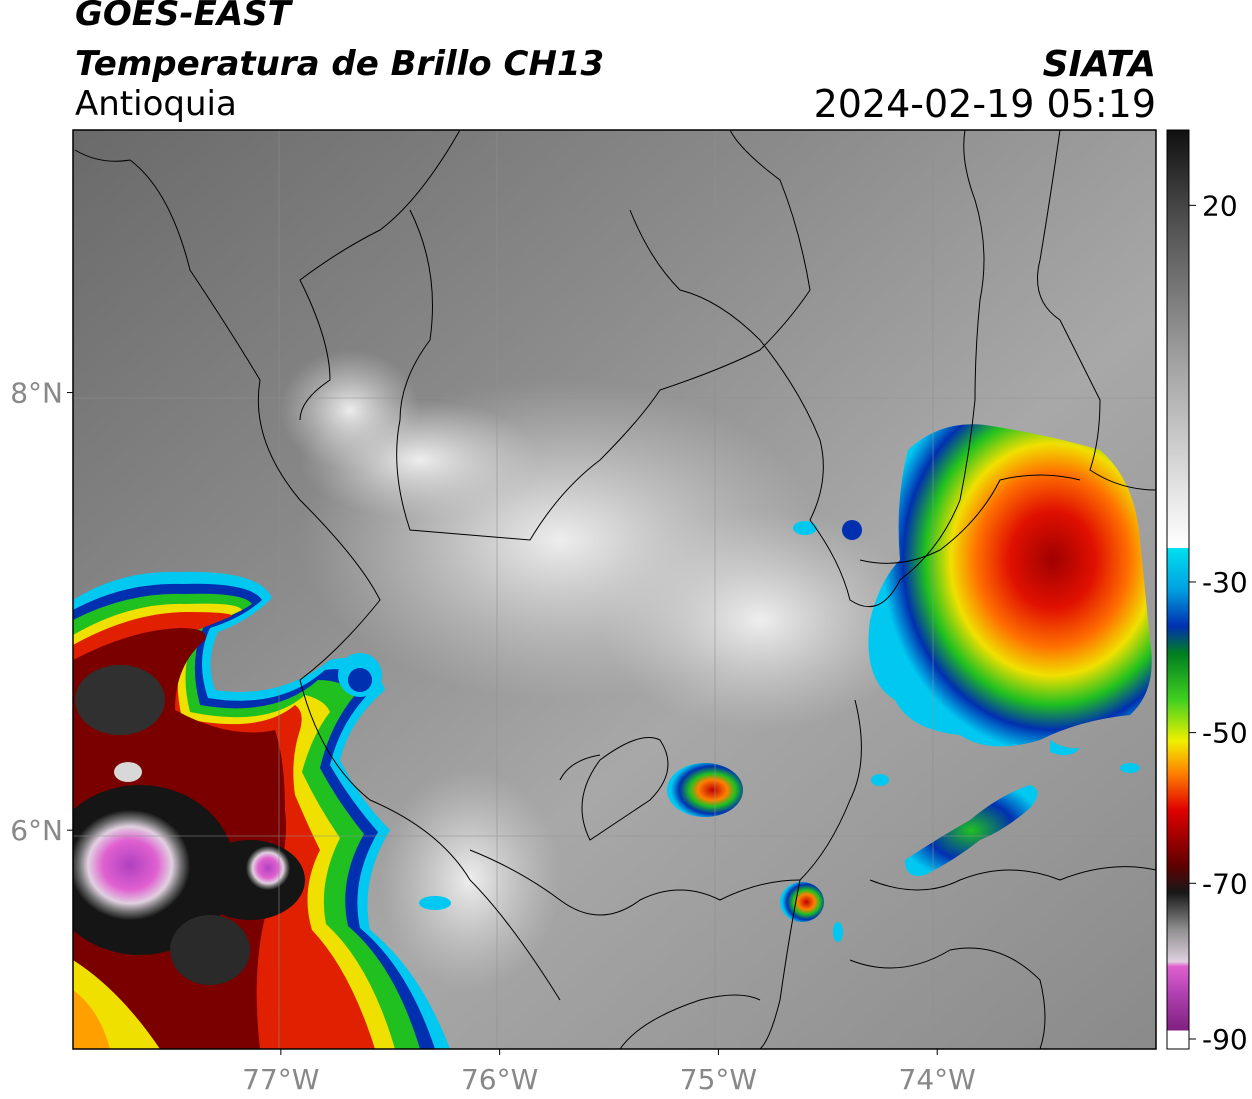 Image resolution: width=1252 pixels, height=1099 pixels. I want to click on x-tick-label: 75°W, so click(718, 1079).